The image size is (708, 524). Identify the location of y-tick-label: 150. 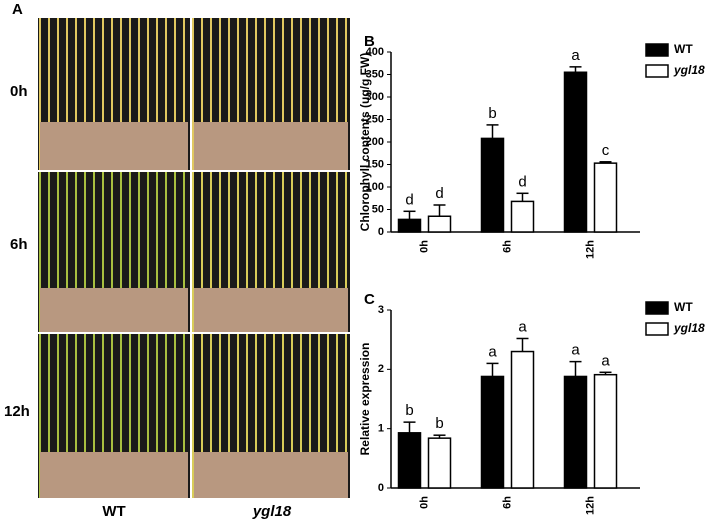
(375, 164).